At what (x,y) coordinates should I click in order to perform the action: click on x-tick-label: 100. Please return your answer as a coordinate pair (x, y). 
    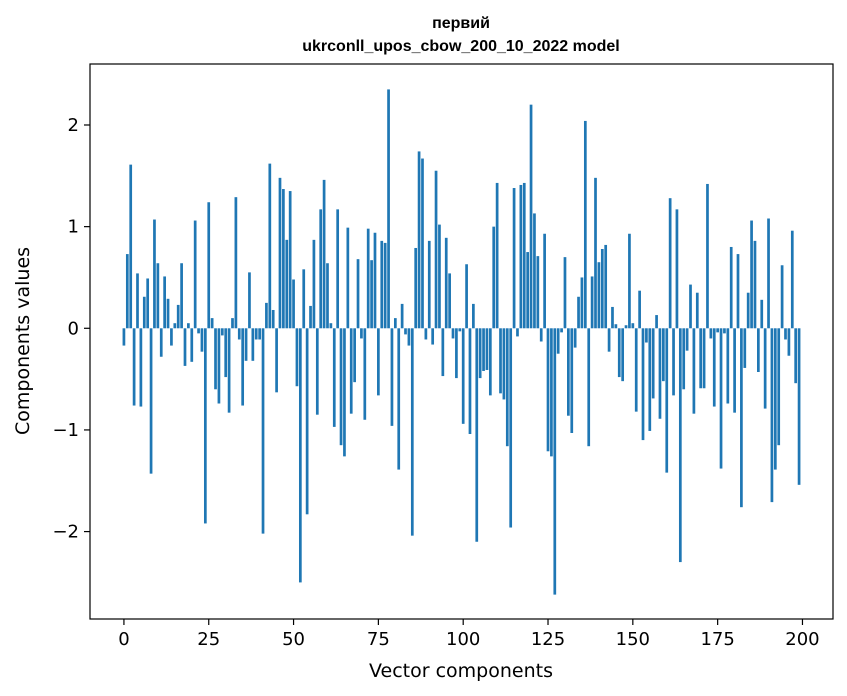
    Looking at the image, I should click on (463, 639).